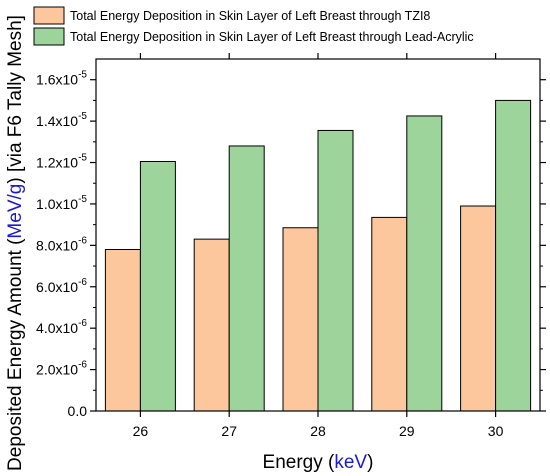  What do you see at coordinates (61, 327) in the screenshot?
I see `y-tick-label-2: 4.0x10⁻⁶` at bounding box center [61, 327].